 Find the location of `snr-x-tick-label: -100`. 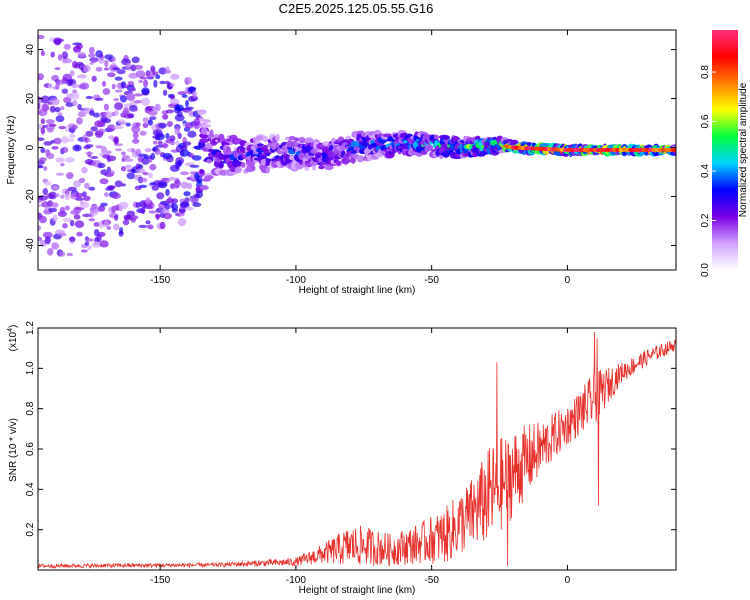

snr-x-tick-label: -100 is located at coordinates (296, 580).